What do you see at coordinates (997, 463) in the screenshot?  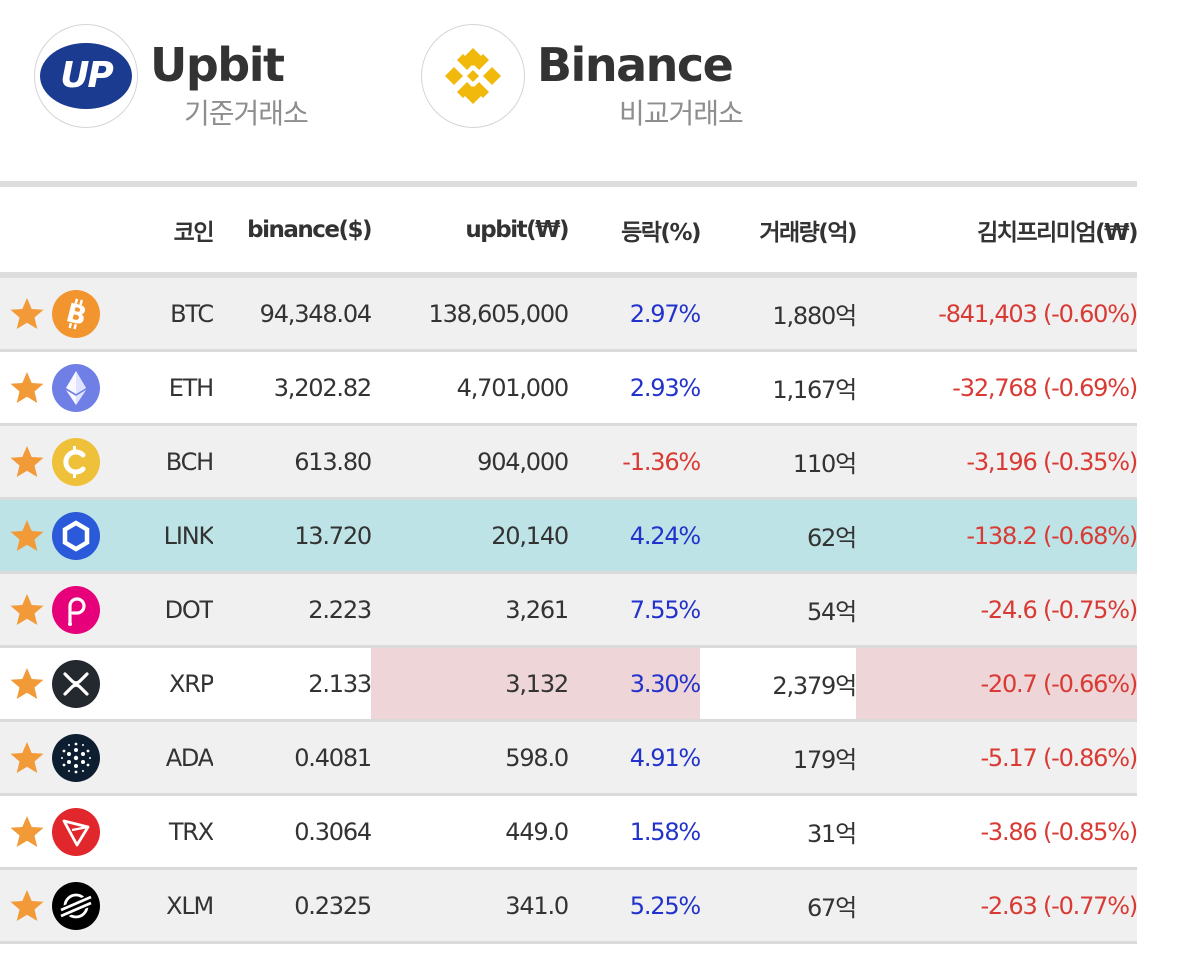 I see `kimchi-premium: -3,196 (-0.35%)` at bounding box center [997, 463].